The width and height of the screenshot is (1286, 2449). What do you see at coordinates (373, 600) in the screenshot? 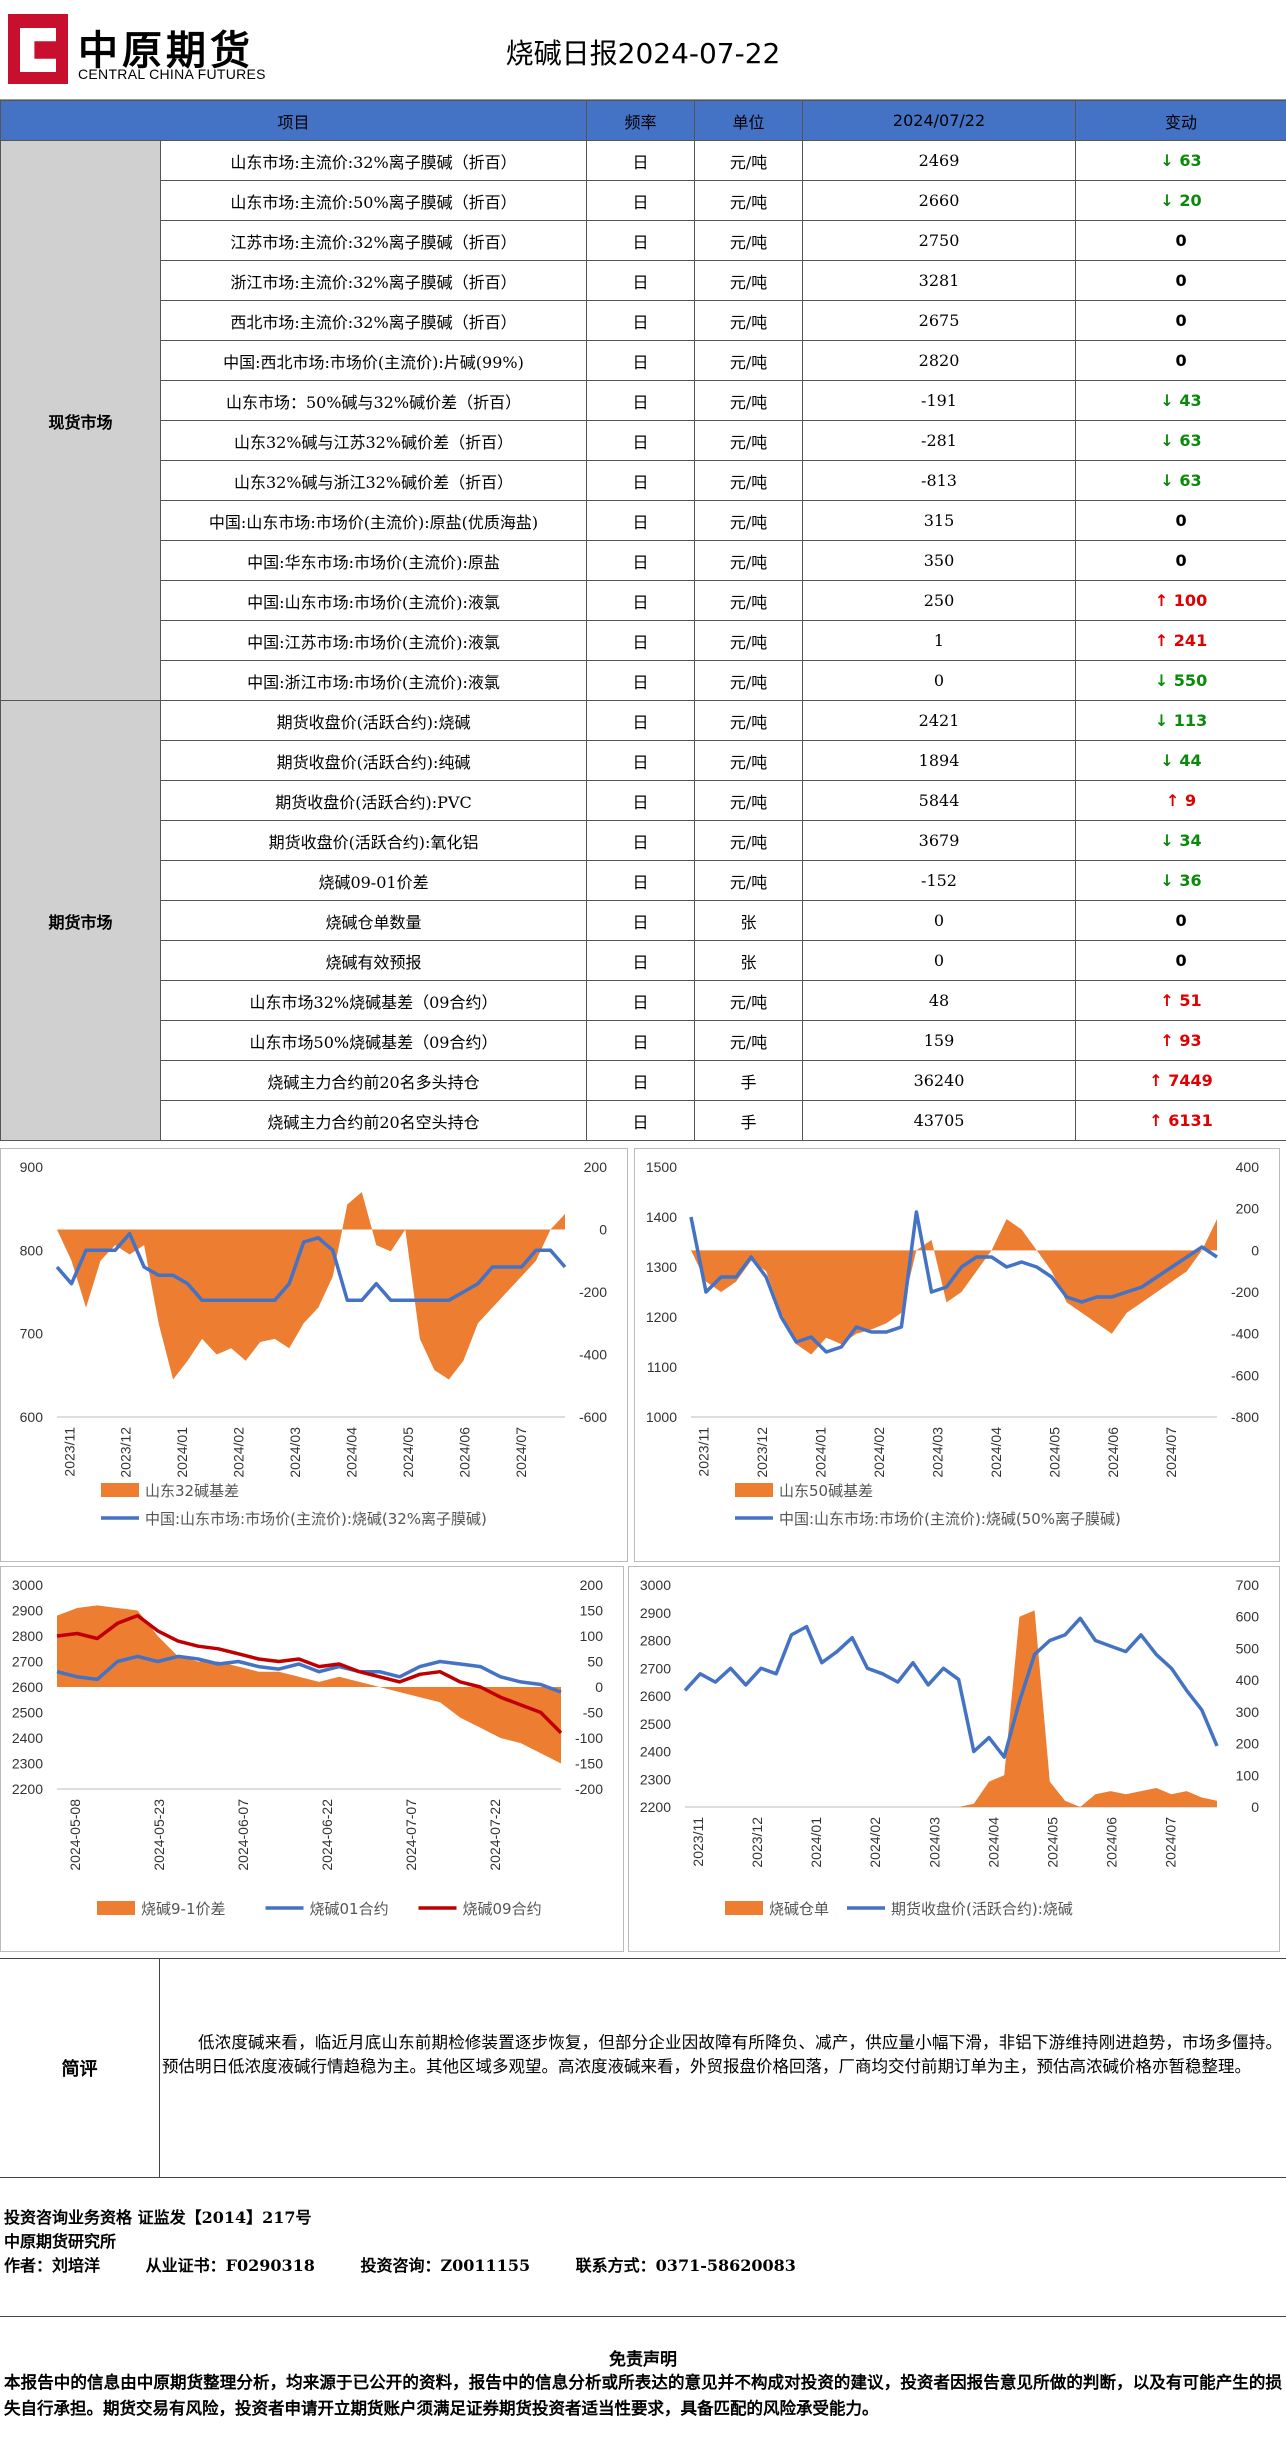
I see `row-item-name: 中国:山东市场:市场价(主流价):液氯` at bounding box center [373, 600].